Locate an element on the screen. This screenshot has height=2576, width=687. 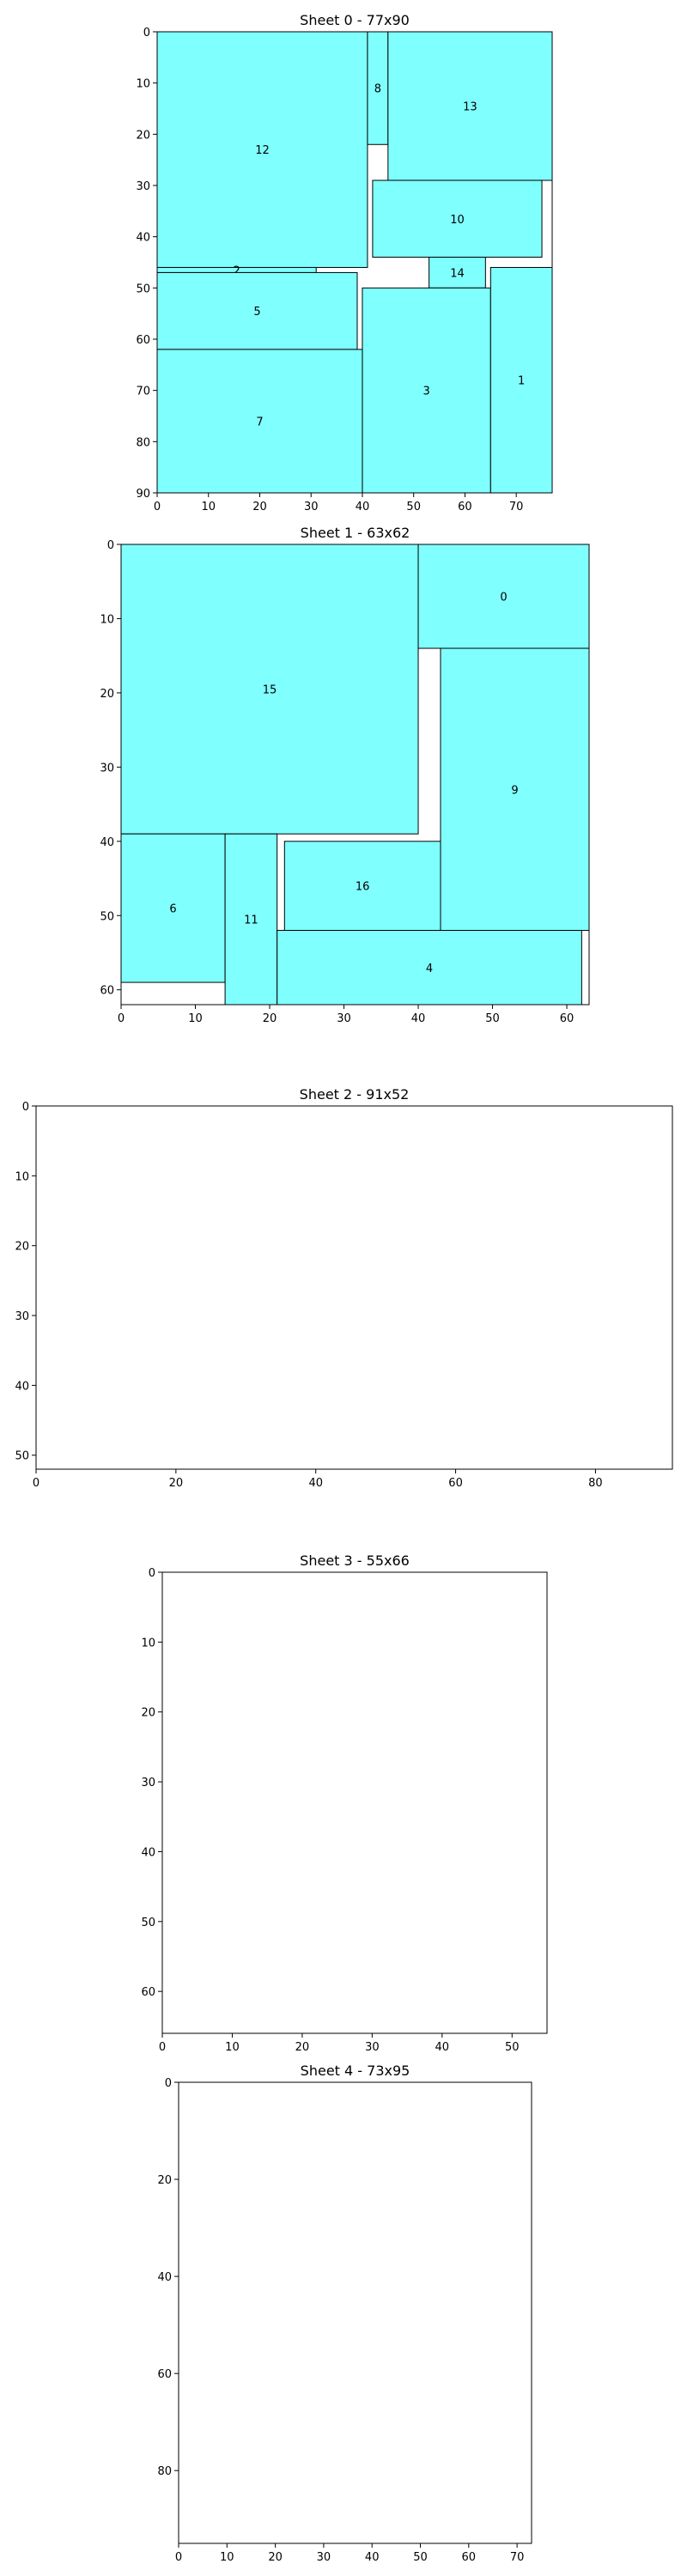
sheet-2-axes-frame is located at coordinates (354, 1287).